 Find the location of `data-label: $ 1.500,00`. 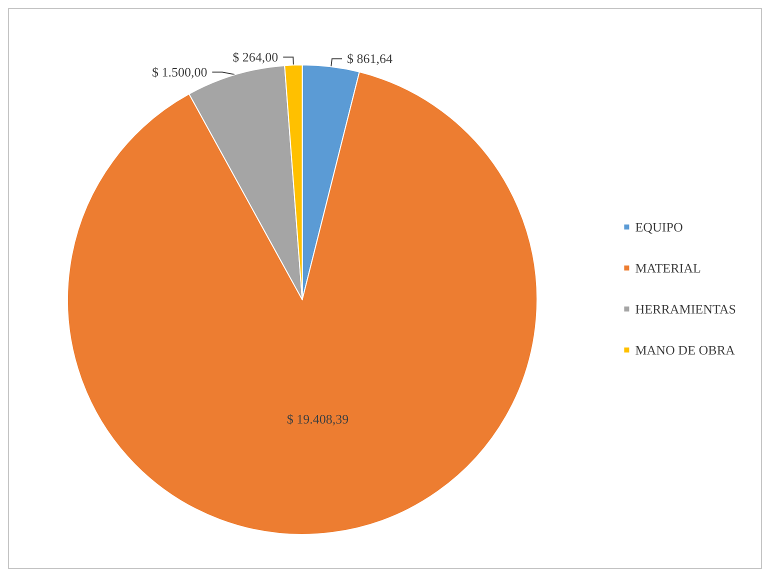

data-label: $ 1.500,00 is located at coordinates (180, 72).